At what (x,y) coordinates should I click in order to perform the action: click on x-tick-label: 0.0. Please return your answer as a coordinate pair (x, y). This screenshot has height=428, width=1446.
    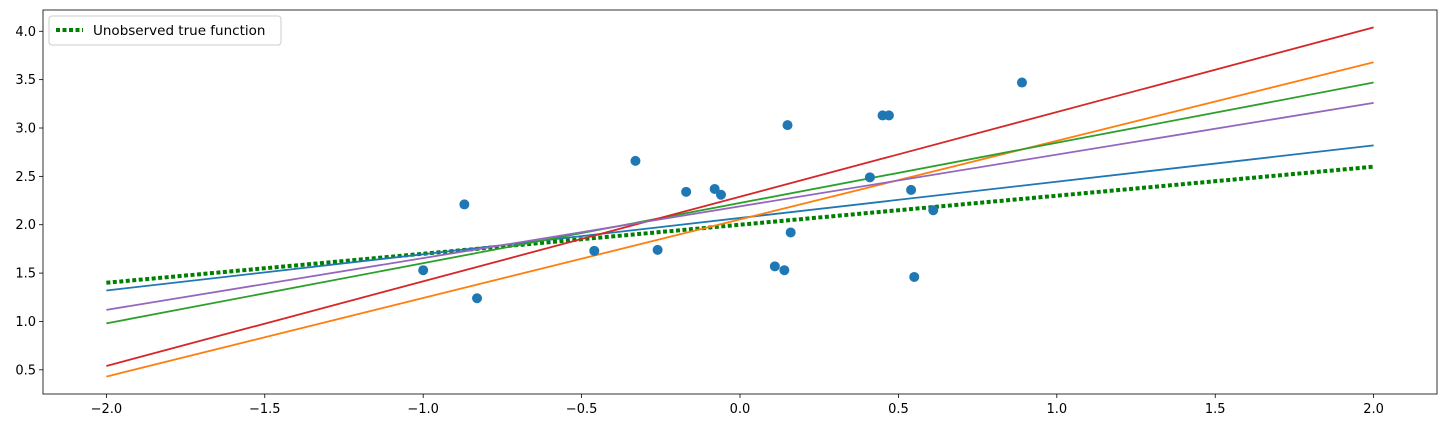
    Looking at the image, I should click on (740, 409).